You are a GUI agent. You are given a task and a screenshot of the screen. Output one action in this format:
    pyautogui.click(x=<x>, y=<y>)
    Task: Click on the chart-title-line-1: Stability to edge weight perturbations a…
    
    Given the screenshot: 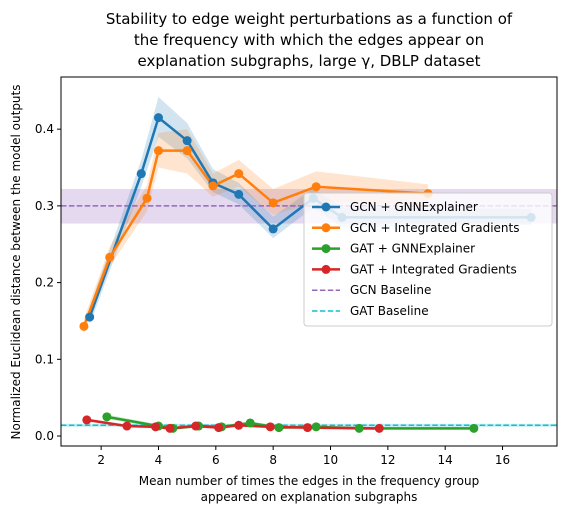 What is the action you would take?
    pyautogui.click(x=309, y=19)
    